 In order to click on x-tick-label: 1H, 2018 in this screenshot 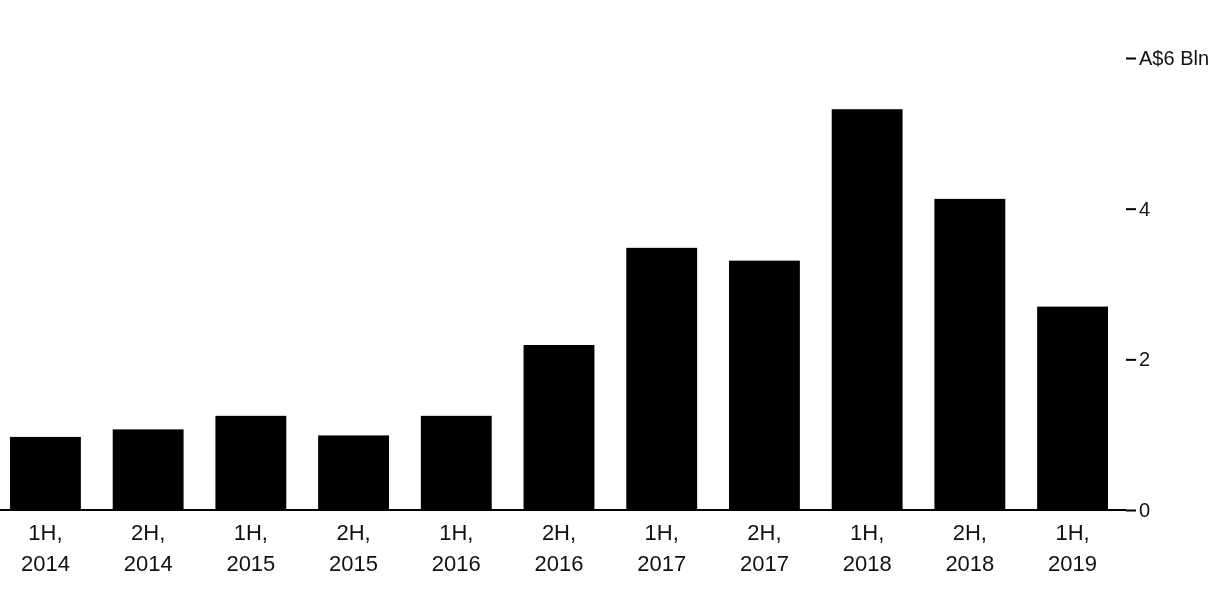, I will do `click(867, 548)`.